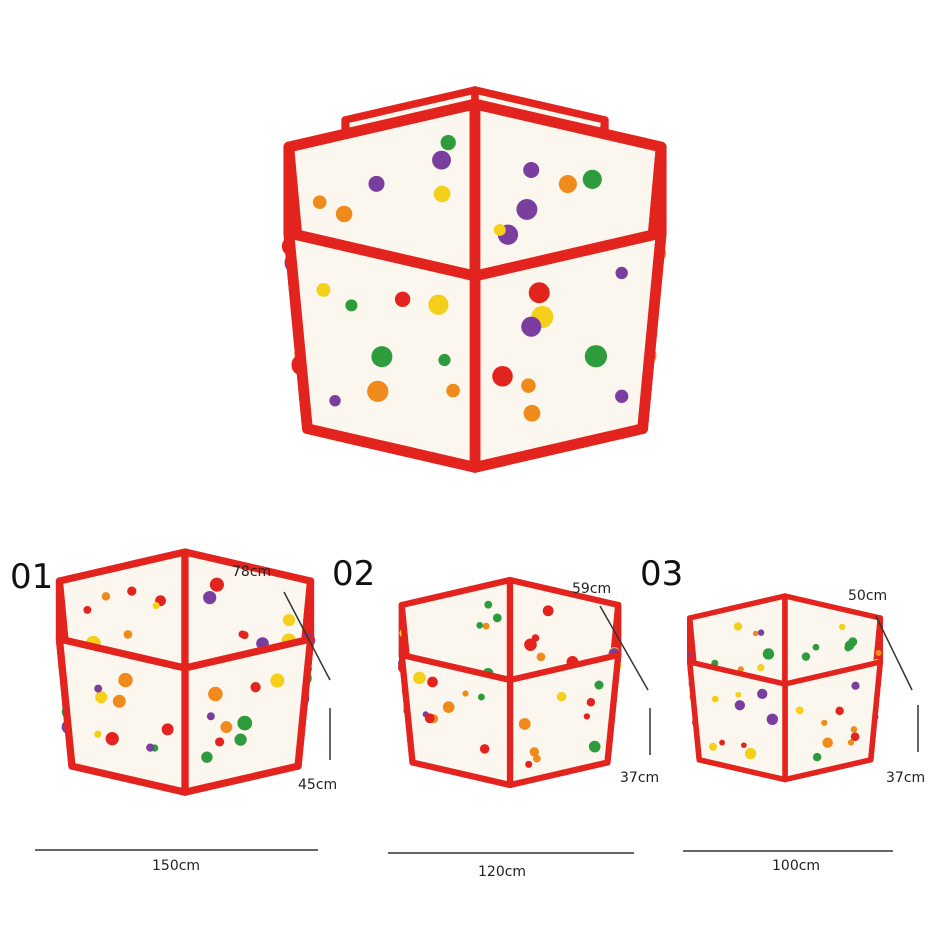 The height and width of the screenshot is (950, 950). I want to click on size-label: 01, so click(31, 577).